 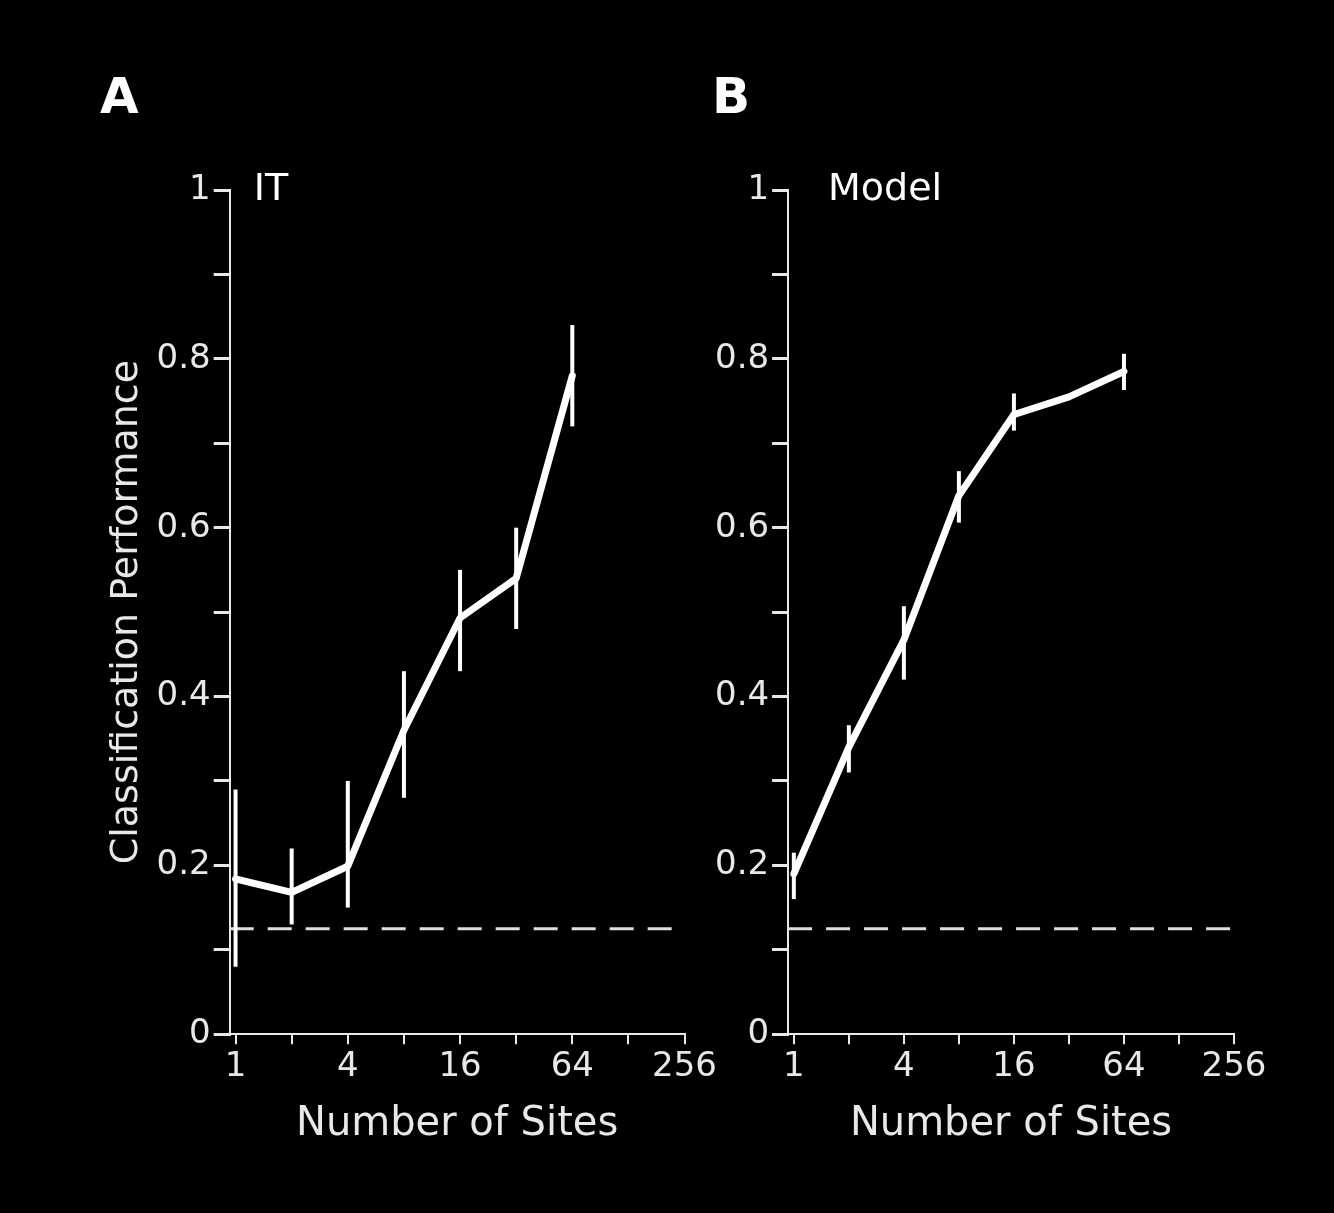 What do you see at coordinates (271, 186) in the screenshot?
I see `annotation: IT` at bounding box center [271, 186].